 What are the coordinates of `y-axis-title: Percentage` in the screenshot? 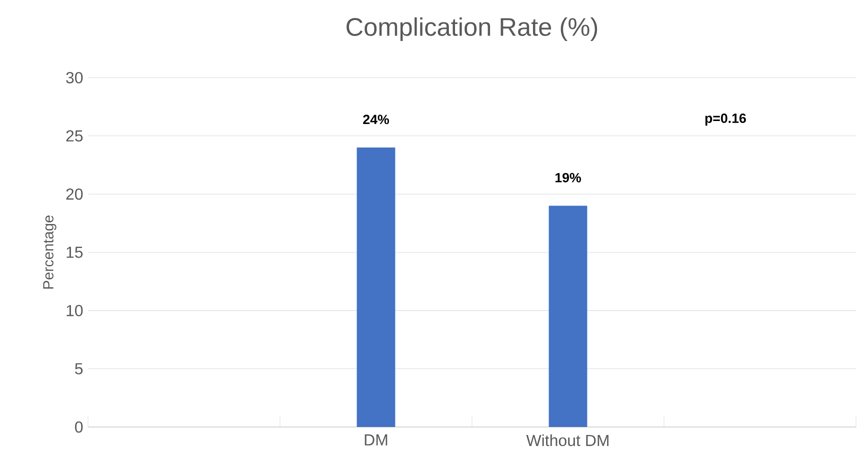 It's located at (49, 252).